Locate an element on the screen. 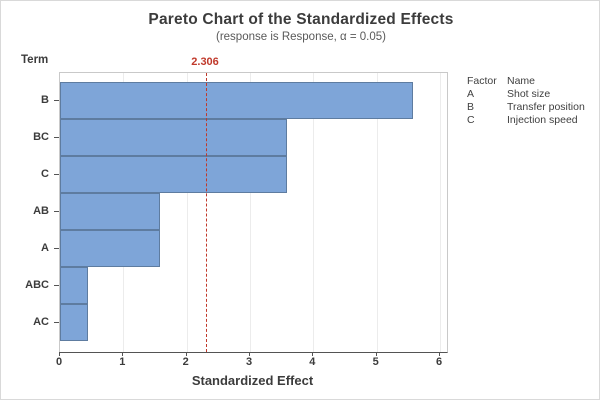  x-tick-label: 1 is located at coordinates (122, 362).